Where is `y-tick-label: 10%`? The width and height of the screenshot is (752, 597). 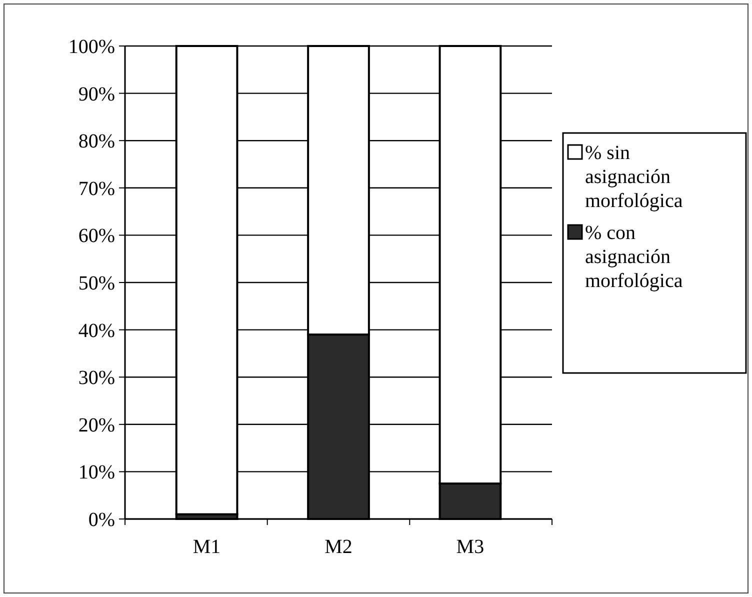 y-tick-label: 10% is located at coordinates (96, 473).